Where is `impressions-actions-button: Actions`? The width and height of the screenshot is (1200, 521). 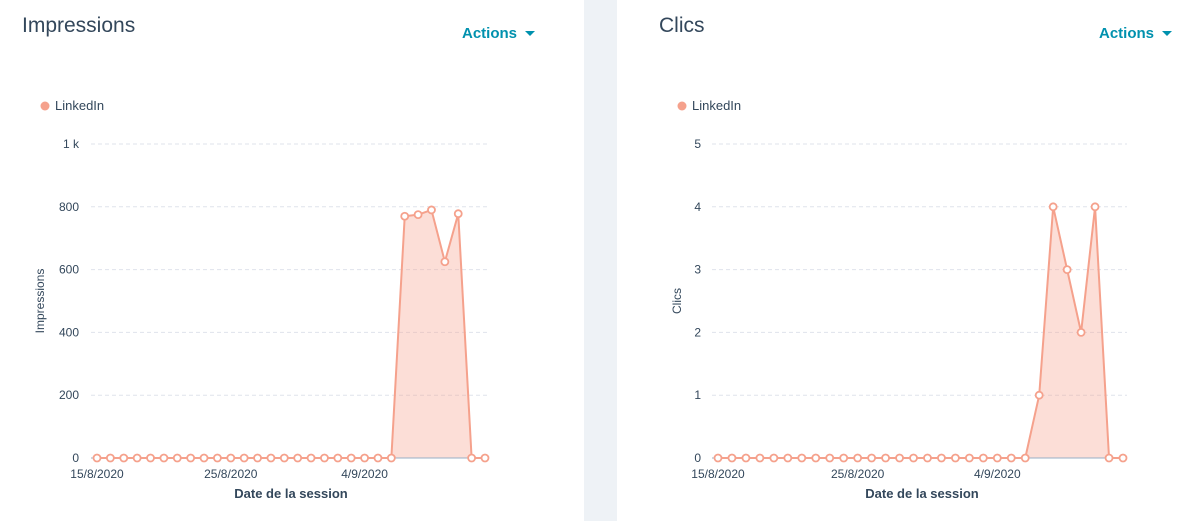
impressions-actions-button: Actions is located at coordinates (499, 33).